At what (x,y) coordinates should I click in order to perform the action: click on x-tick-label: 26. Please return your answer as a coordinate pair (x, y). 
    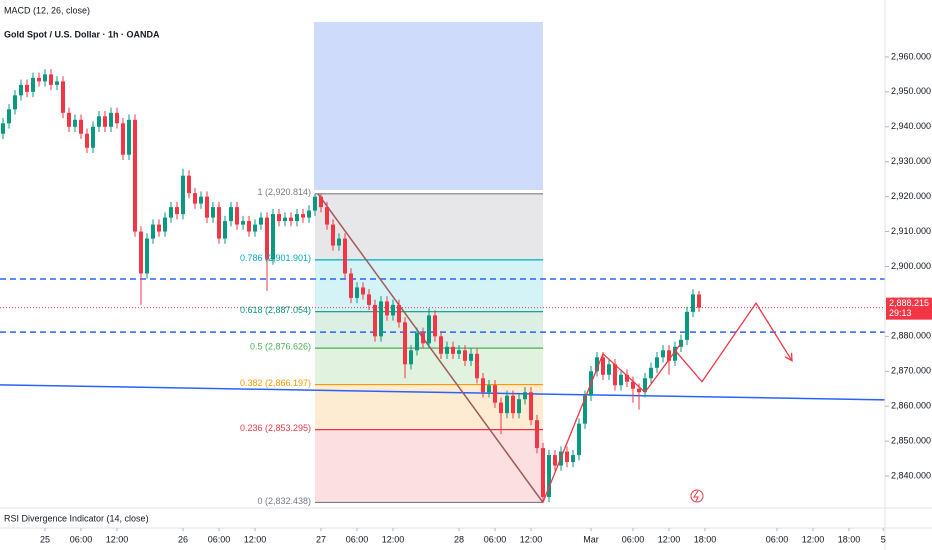
    Looking at the image, I should click on (183, 539).